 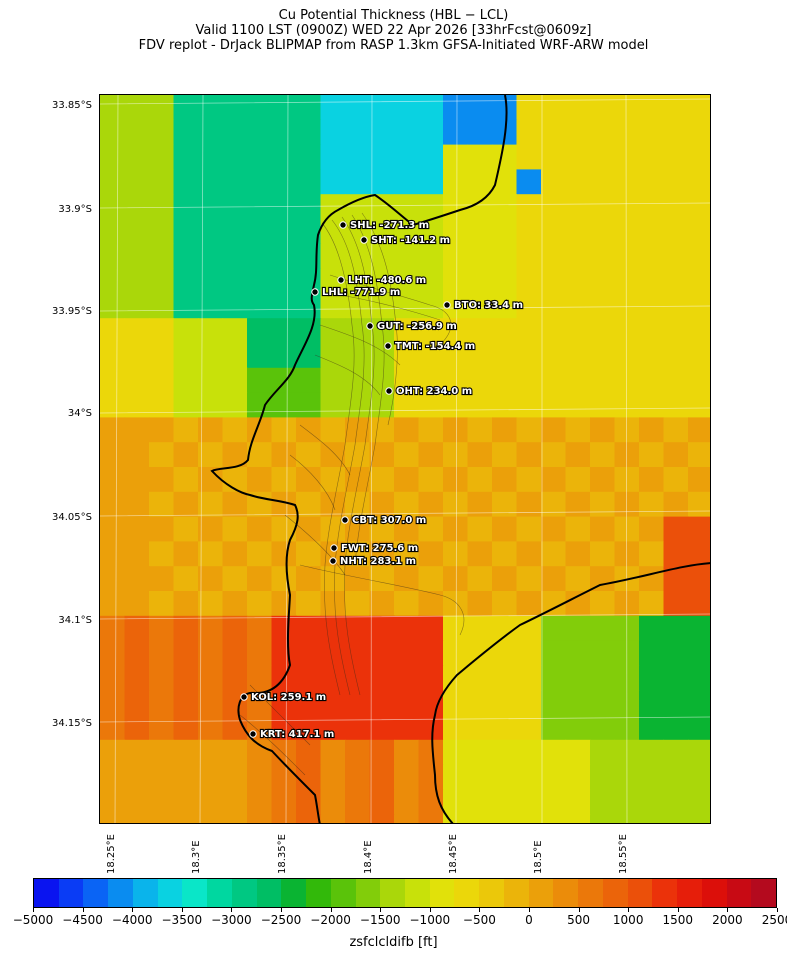 I want to click on station-bto: BTO: 33.4 m, so click(x=483, y=305).